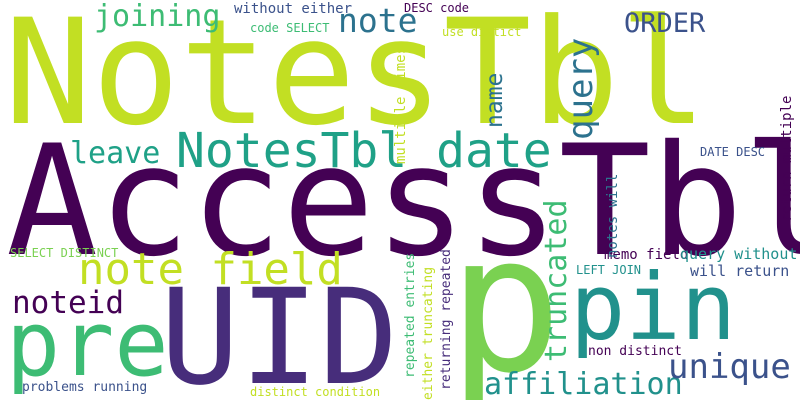 Image resolution: width=800 pixels, height=400 pixels. Describe the element at coordinates (740, 271) in the screenshot. I see `word-will-return: will return` at that location.